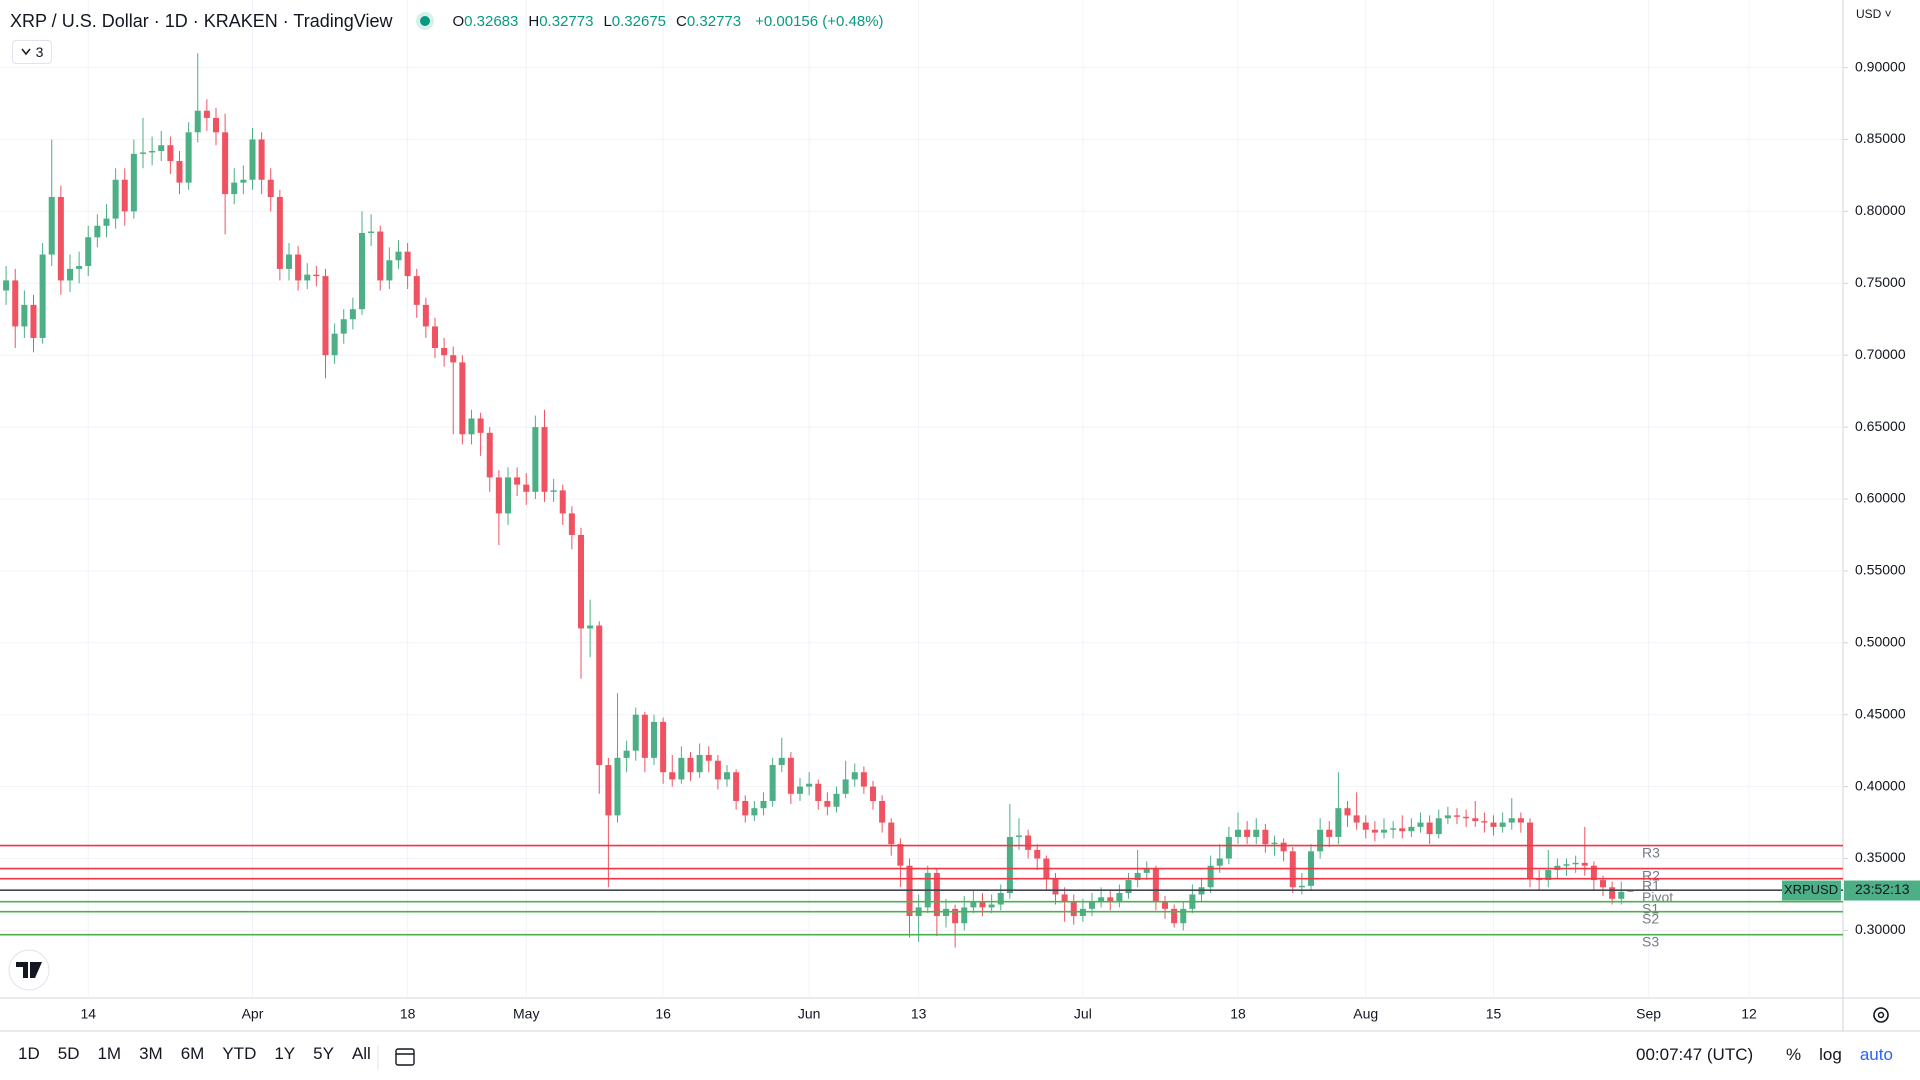  I want to click on scale-option: %, so click(1794, 1054).